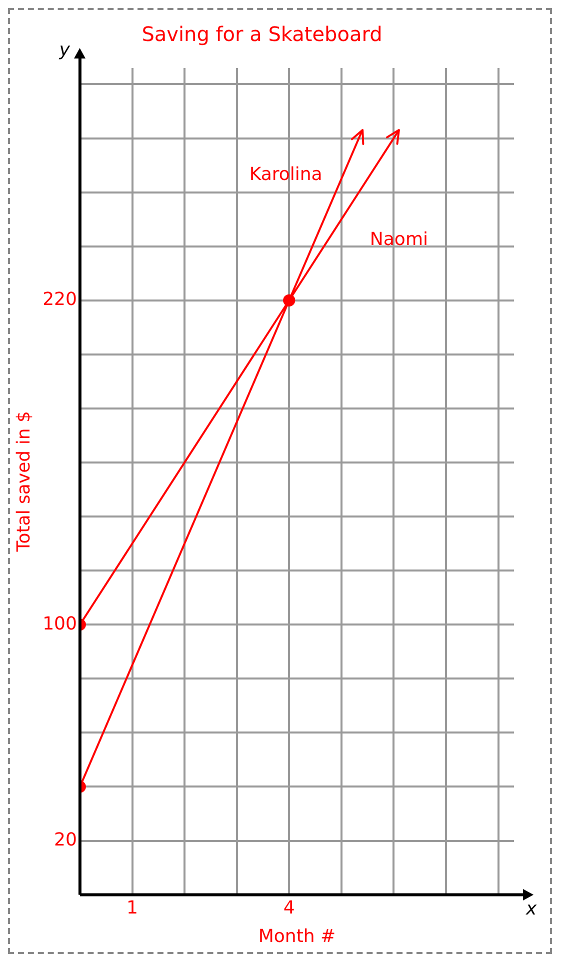 Image resolution: width=564 pixels, height=966 pixels. Describe the element at coordinates (132, 907) in the screenshot. I see `x-tick-label: 1` at that location.